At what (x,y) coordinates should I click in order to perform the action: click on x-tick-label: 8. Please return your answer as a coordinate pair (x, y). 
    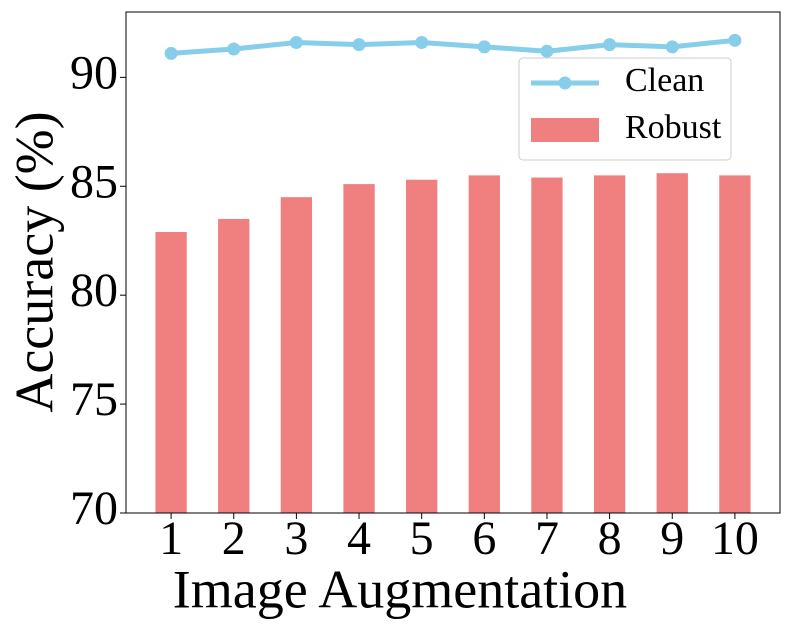
    Looking at the image, I should click on (610, 538).